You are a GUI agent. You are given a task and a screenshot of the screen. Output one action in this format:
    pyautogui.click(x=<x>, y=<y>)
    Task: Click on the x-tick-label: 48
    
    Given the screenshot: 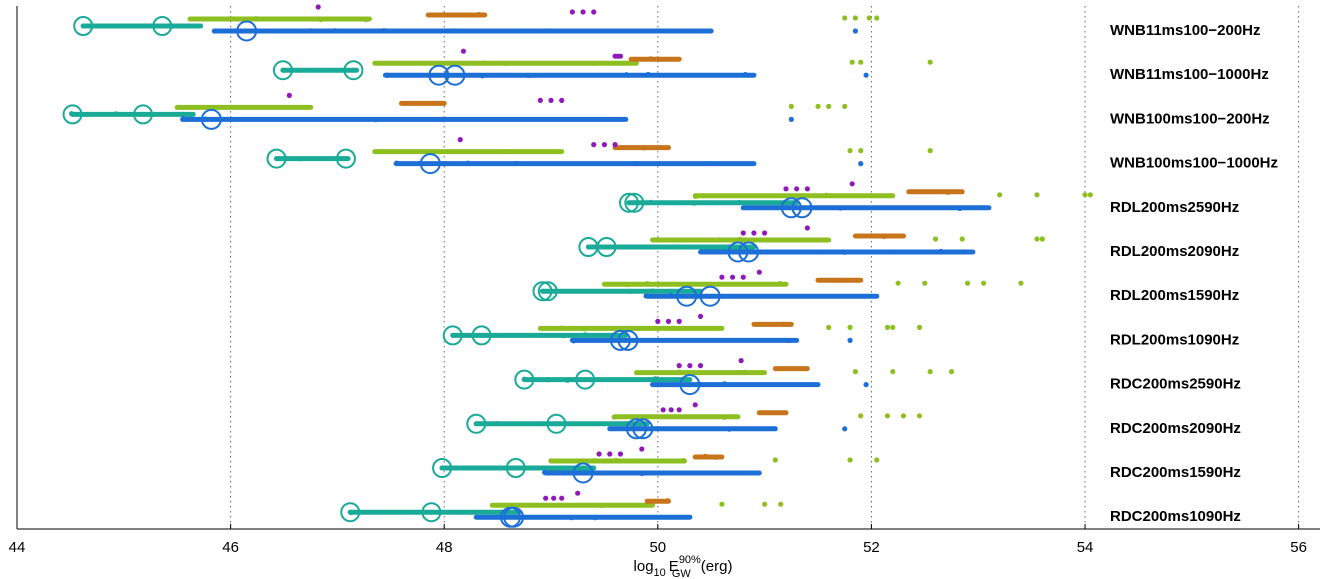 What is the action you would take?
    pyautogui.click(x=444, y=547)
    